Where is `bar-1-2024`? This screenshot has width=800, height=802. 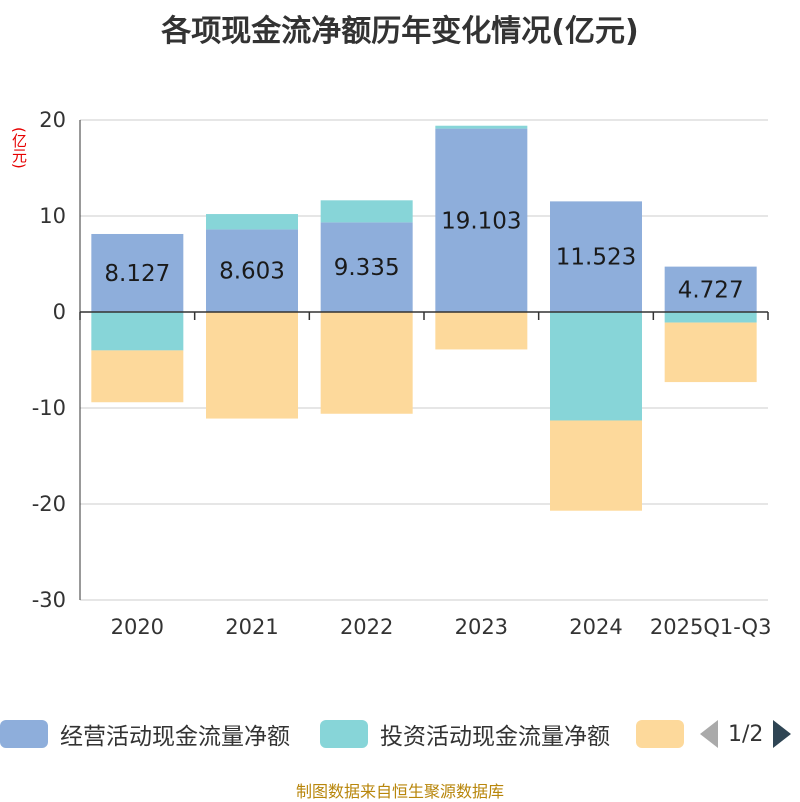
bar-1-2024 is located at coordinates (596, 366).